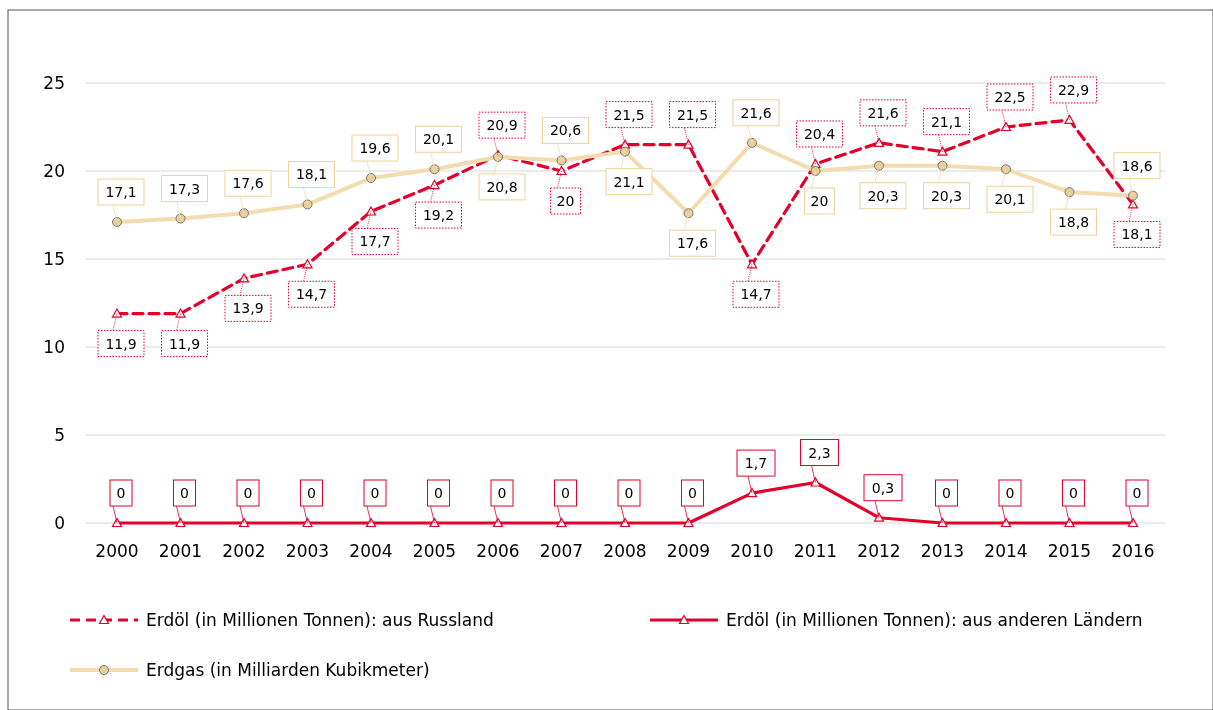  What do you see at coordinates (815, 551) in the screenshot?
I see `x-tick-label: 2011` at bounding box center [815, 551].